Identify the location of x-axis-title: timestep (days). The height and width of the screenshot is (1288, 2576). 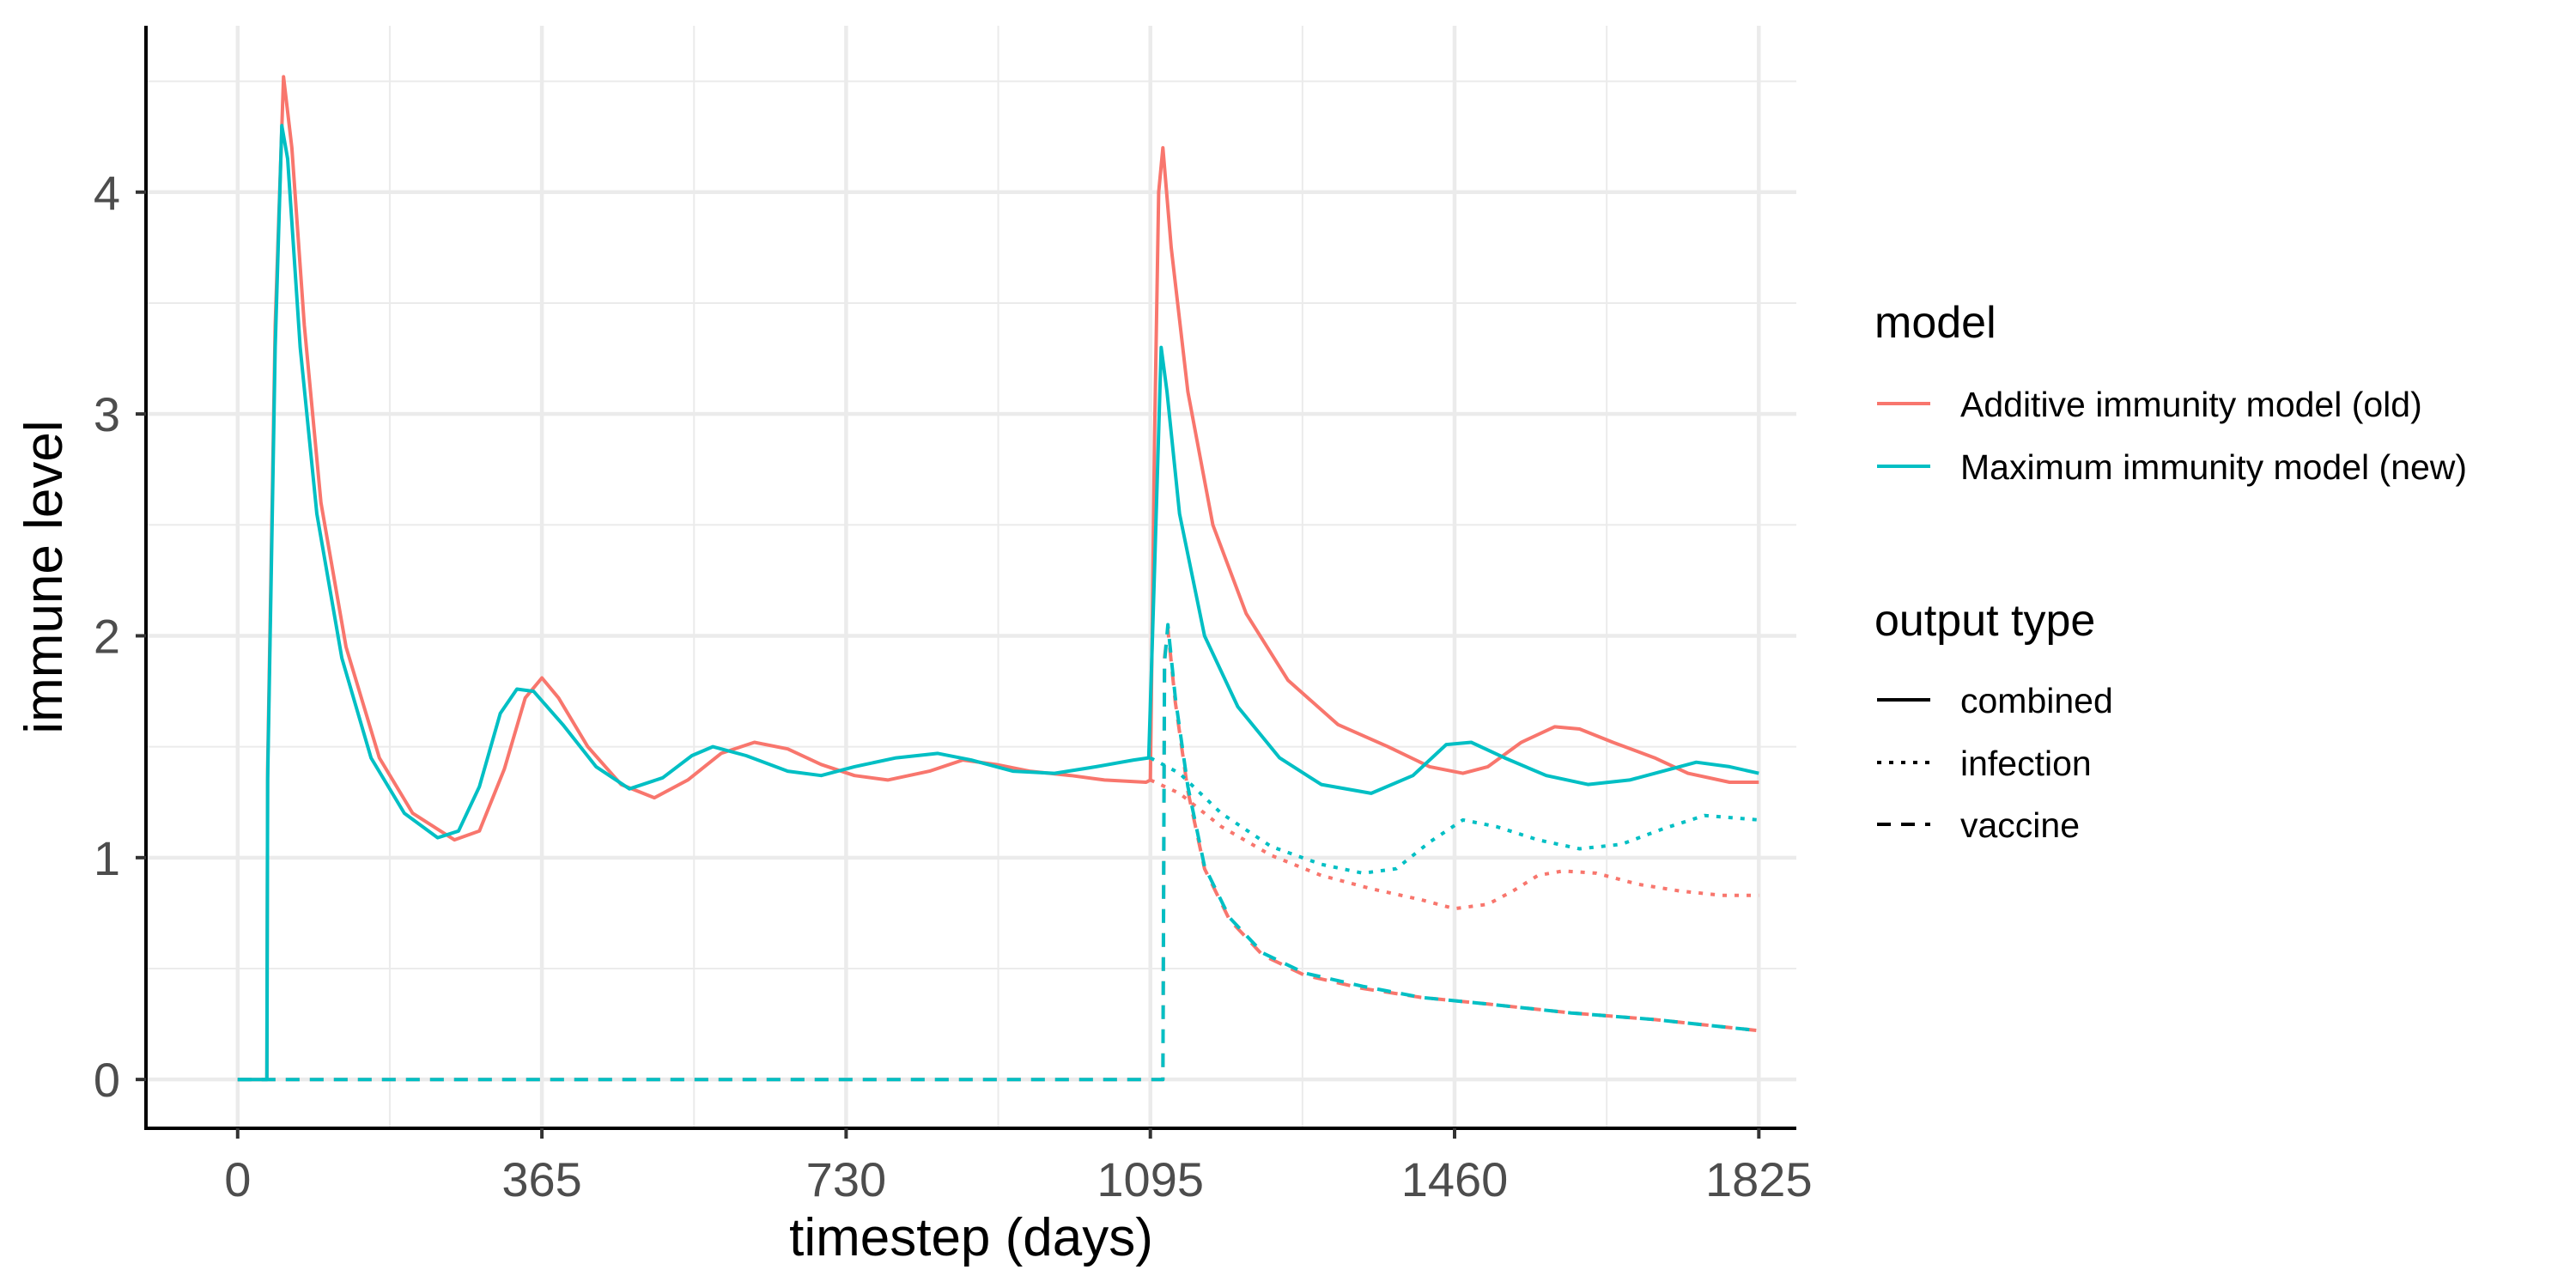
(971, 1237).